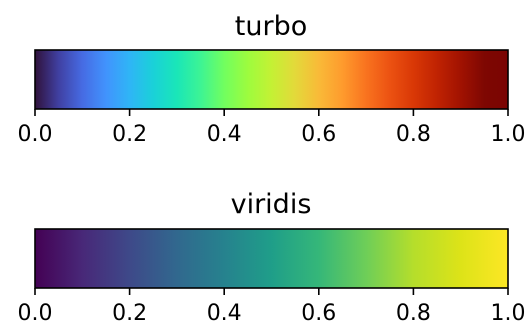 The height and width of the screenshot is (335, 532). I want to click on colorbar-title: turbo, so click(271, 26).